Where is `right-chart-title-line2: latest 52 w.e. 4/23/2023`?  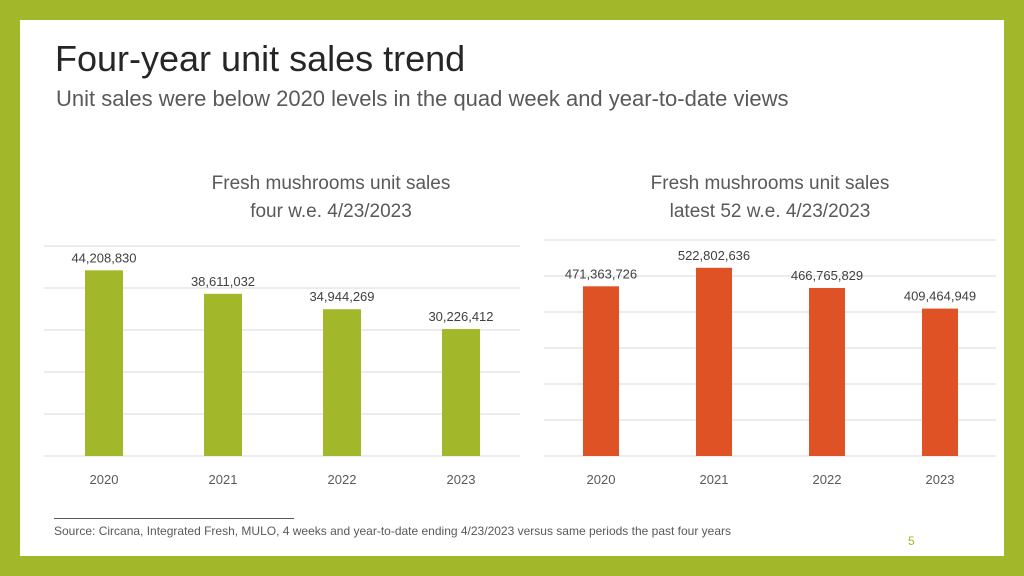 right-chart-title-line2: latest 52 w.e. 4/23/2023 is located at coordinates (770, 211).